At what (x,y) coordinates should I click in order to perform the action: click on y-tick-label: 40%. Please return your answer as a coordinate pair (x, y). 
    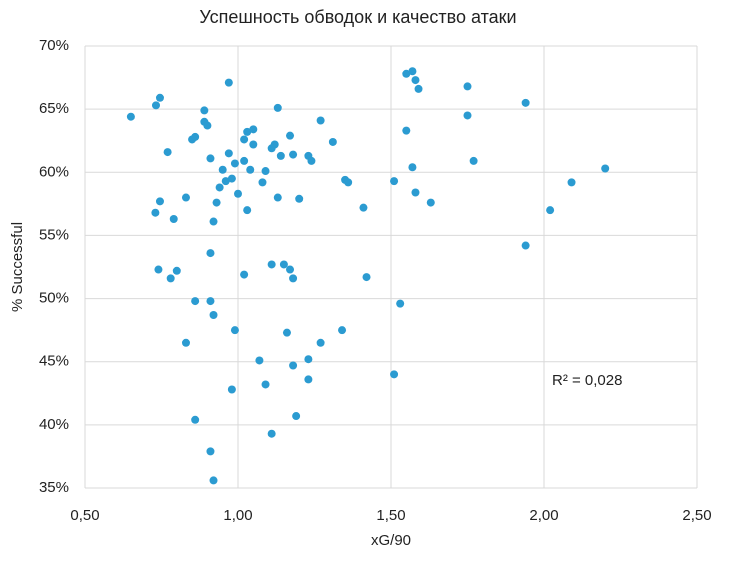
    Looking at the image, I should click on (54, 424).